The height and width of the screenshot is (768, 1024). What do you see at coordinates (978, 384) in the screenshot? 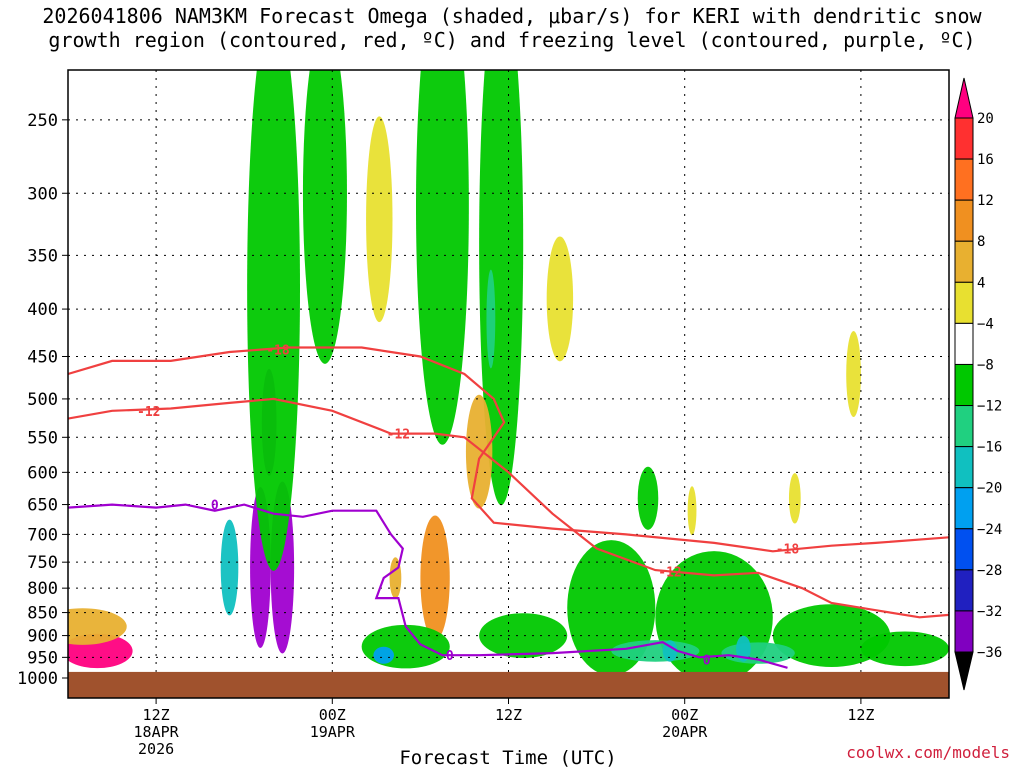
I see `colorbar: 20 16 12 8 4 −4 −8 −12 −16 −20 −24 −28 −32 −36` at bounding box center [978, 384].